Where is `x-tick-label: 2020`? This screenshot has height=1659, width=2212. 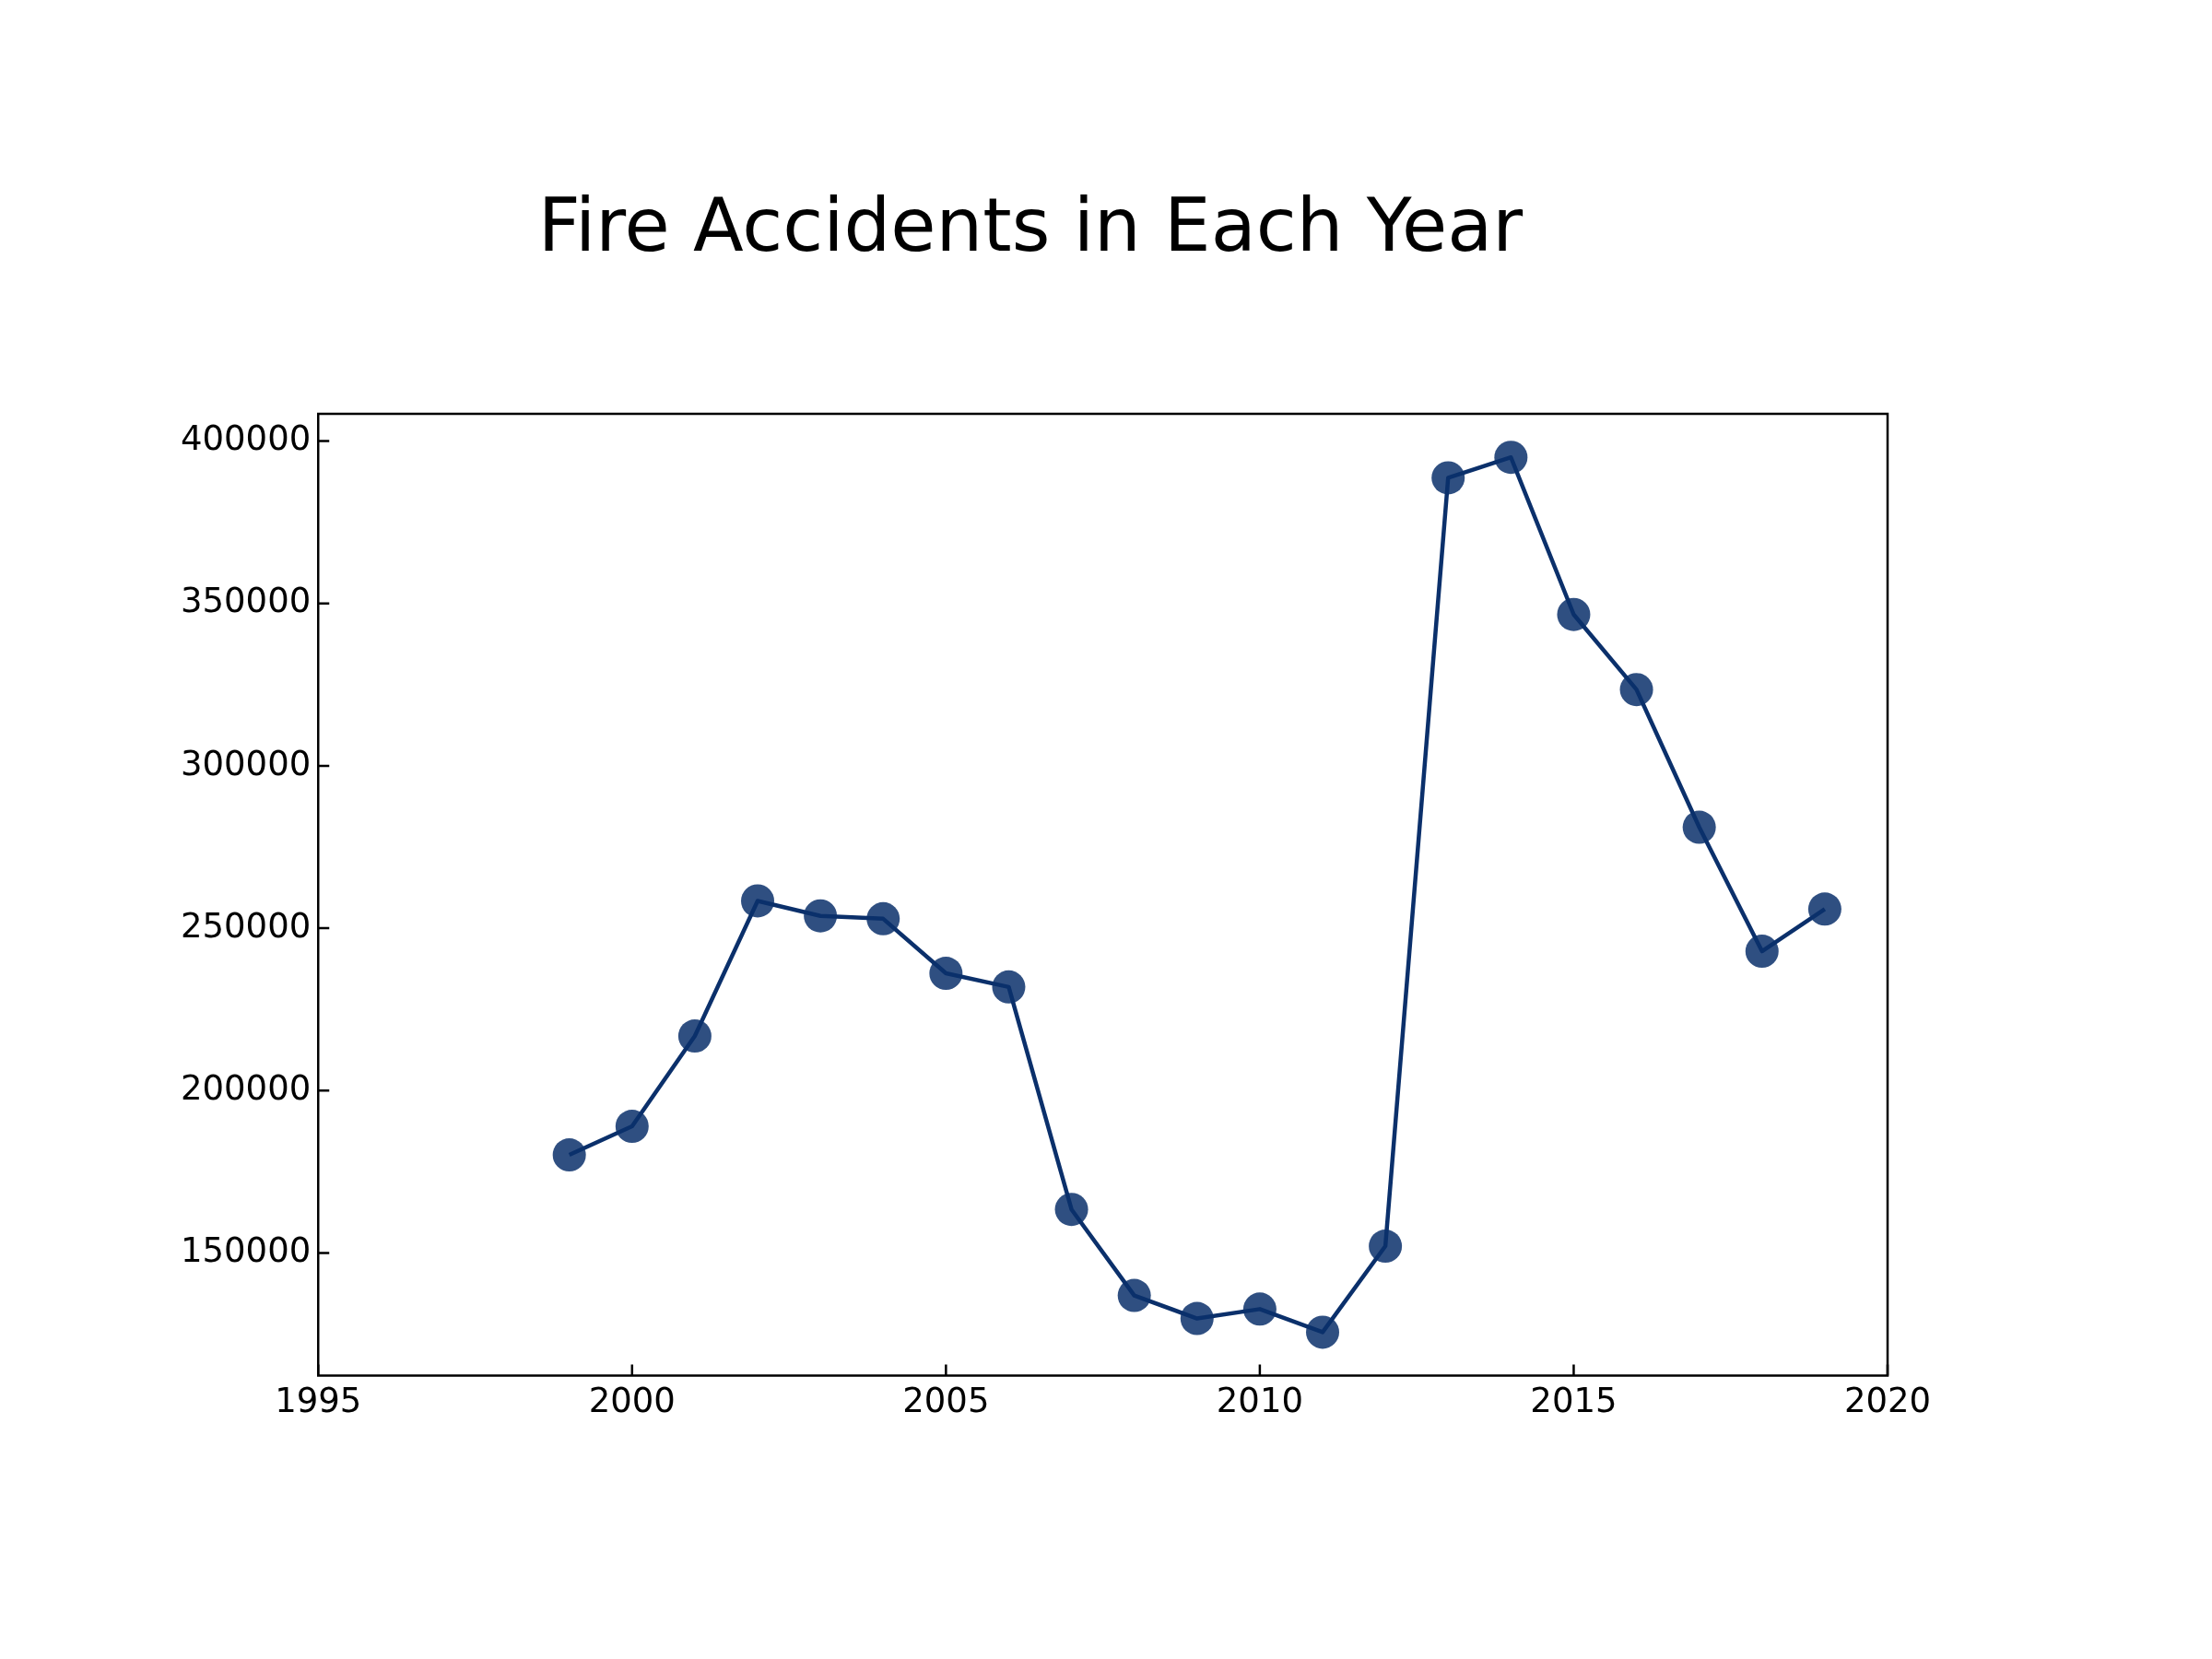 x-tick-label: 2020 is located at coordinates (1887, 1401).